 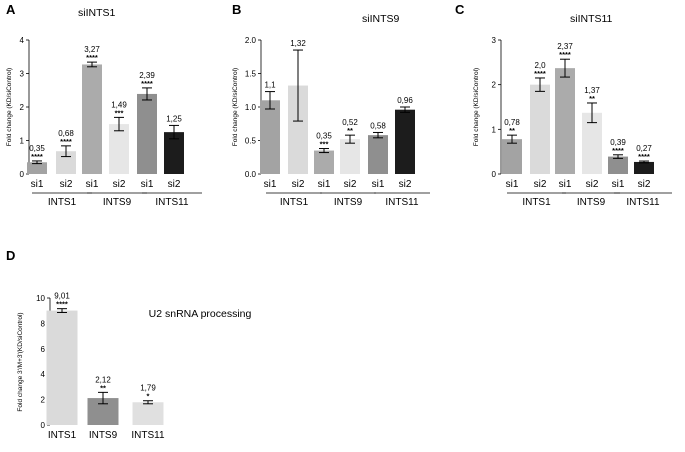 What do you see at coordinates (251, 107) in the screenshot?
I see `y-tick-label: 1.0` at bounding box center [251, 107].